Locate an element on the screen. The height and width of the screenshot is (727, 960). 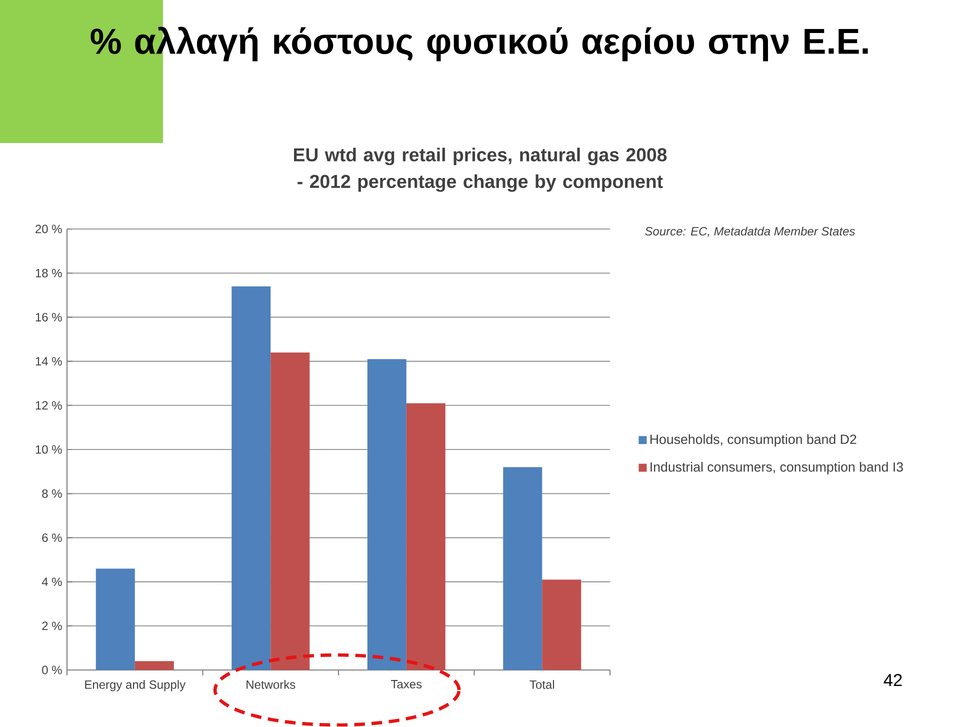
y-tick-label: 16 % is located at coordinates (49, 317).